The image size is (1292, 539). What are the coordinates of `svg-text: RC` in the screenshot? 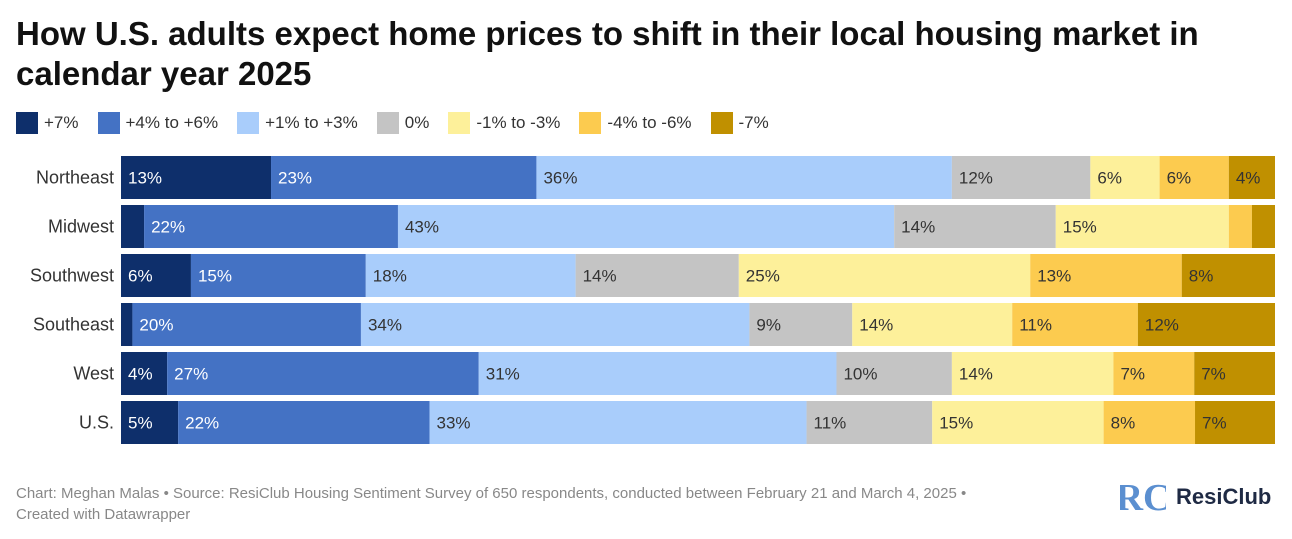 It's located at (1143, 498).